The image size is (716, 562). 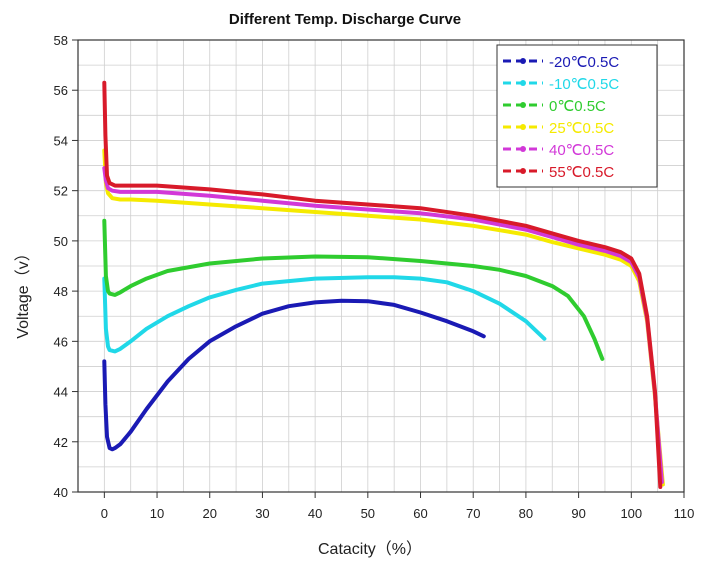 I want to click on x-tick-label: 50, so click(x=368, y=513).